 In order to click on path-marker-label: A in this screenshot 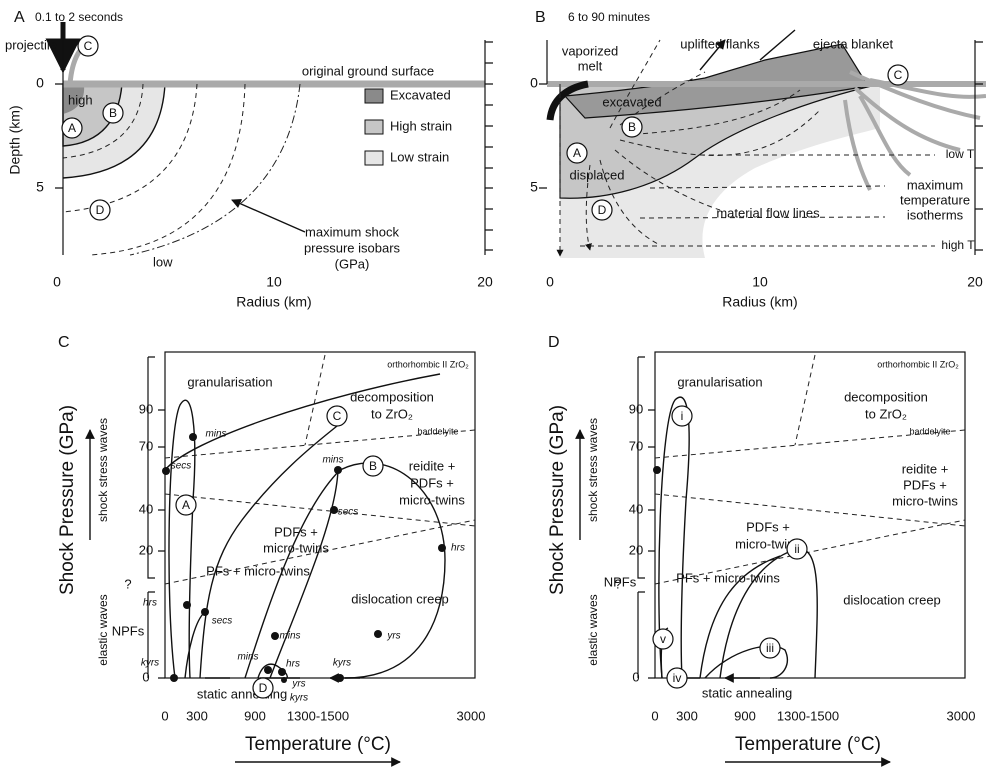, I will do `click(577, 153)`.